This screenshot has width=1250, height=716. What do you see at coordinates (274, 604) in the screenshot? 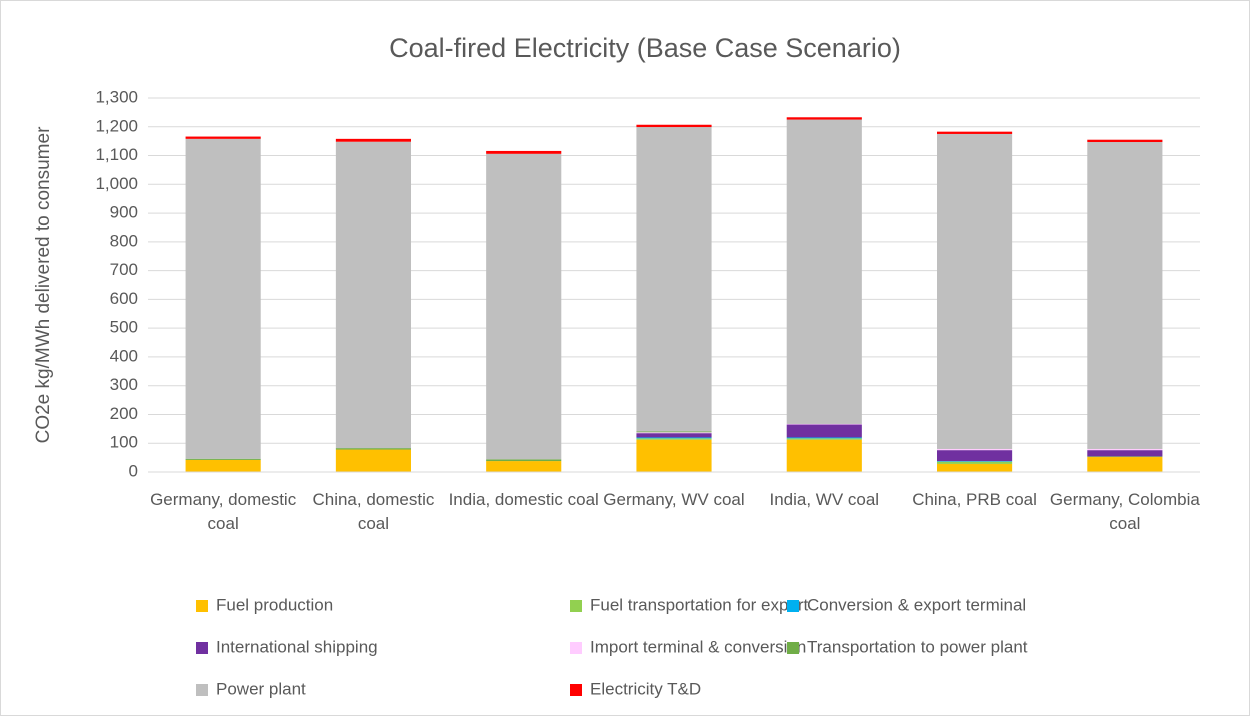
I see `legend-label: Fuel production` at bounding box center [274, 604].